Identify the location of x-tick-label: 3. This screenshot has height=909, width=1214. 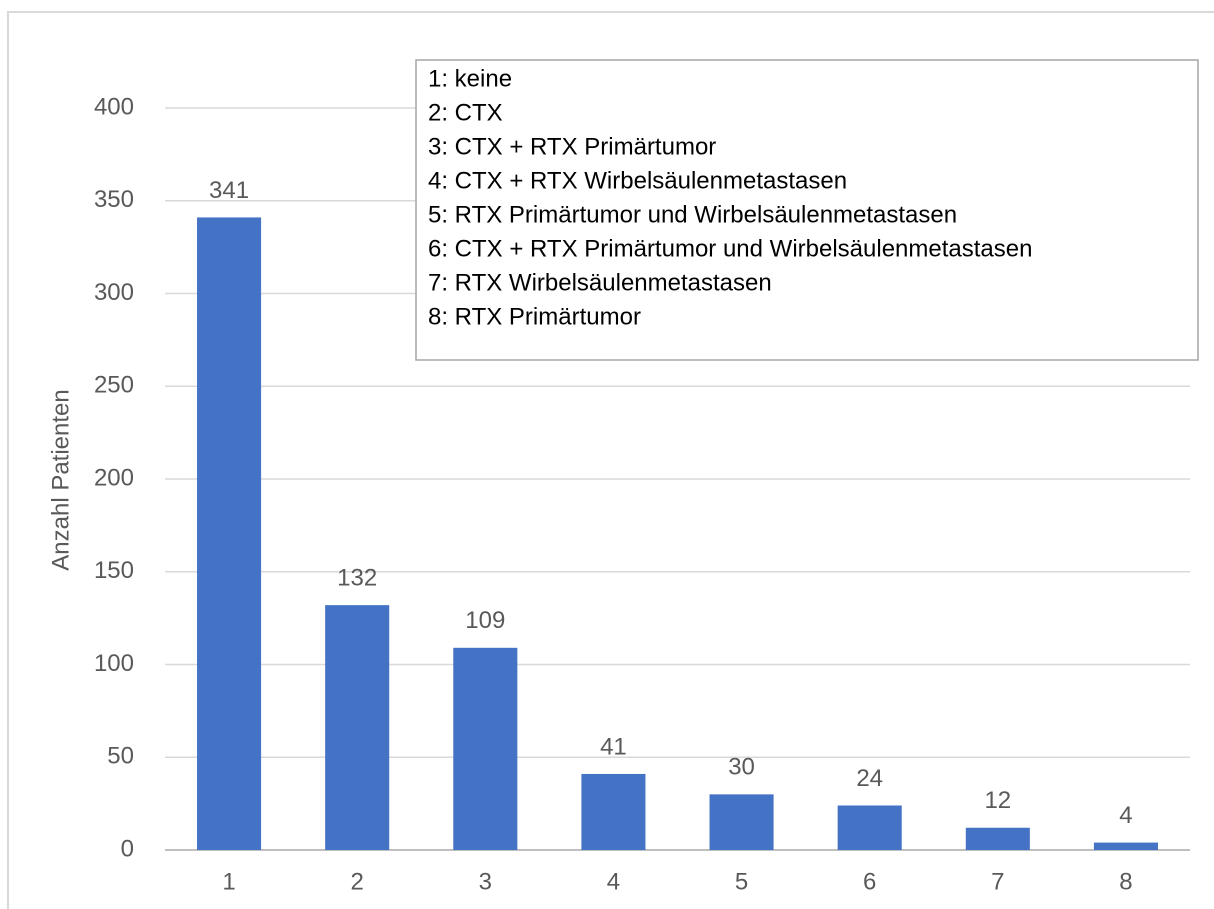
(485, 881).